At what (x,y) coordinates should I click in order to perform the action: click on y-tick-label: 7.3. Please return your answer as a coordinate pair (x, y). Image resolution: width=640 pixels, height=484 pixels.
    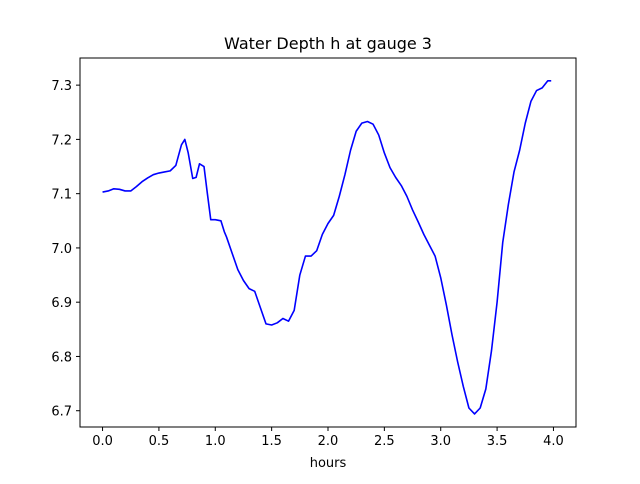
    Looking at the image, I should click on (61, 86).